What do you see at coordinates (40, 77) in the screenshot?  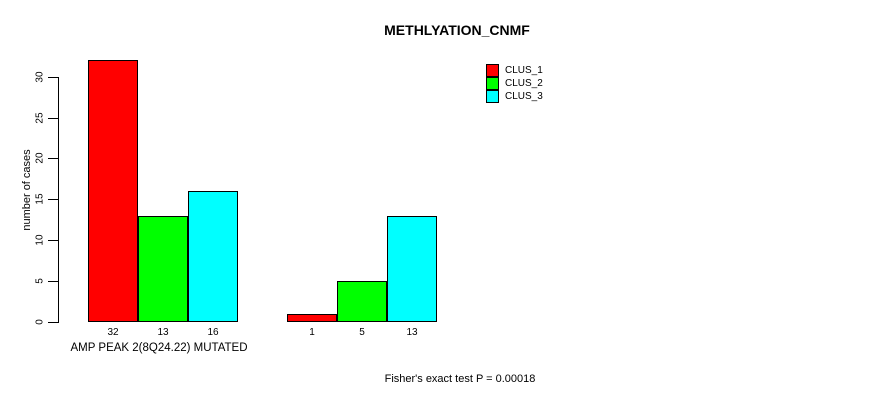 I see `y-axis-tick-label: 30` at bounding box center [40, 77].